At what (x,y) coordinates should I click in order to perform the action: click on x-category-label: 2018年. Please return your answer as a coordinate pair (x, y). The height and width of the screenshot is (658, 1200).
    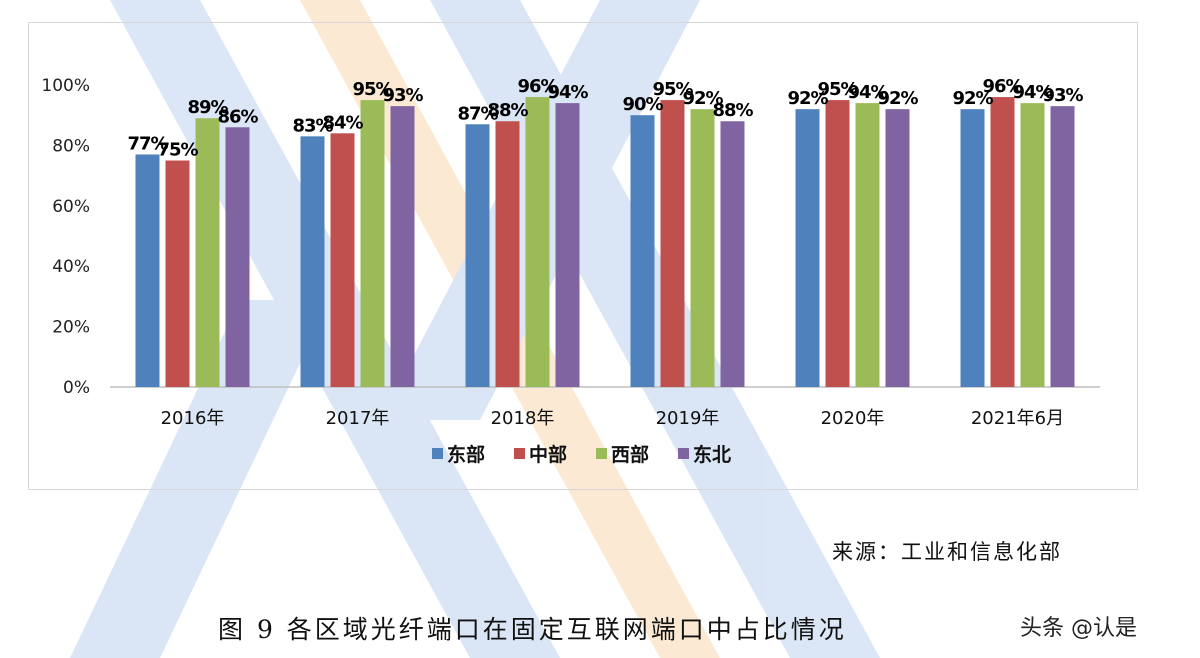
    Looking at the image, I should click on (523, 418).